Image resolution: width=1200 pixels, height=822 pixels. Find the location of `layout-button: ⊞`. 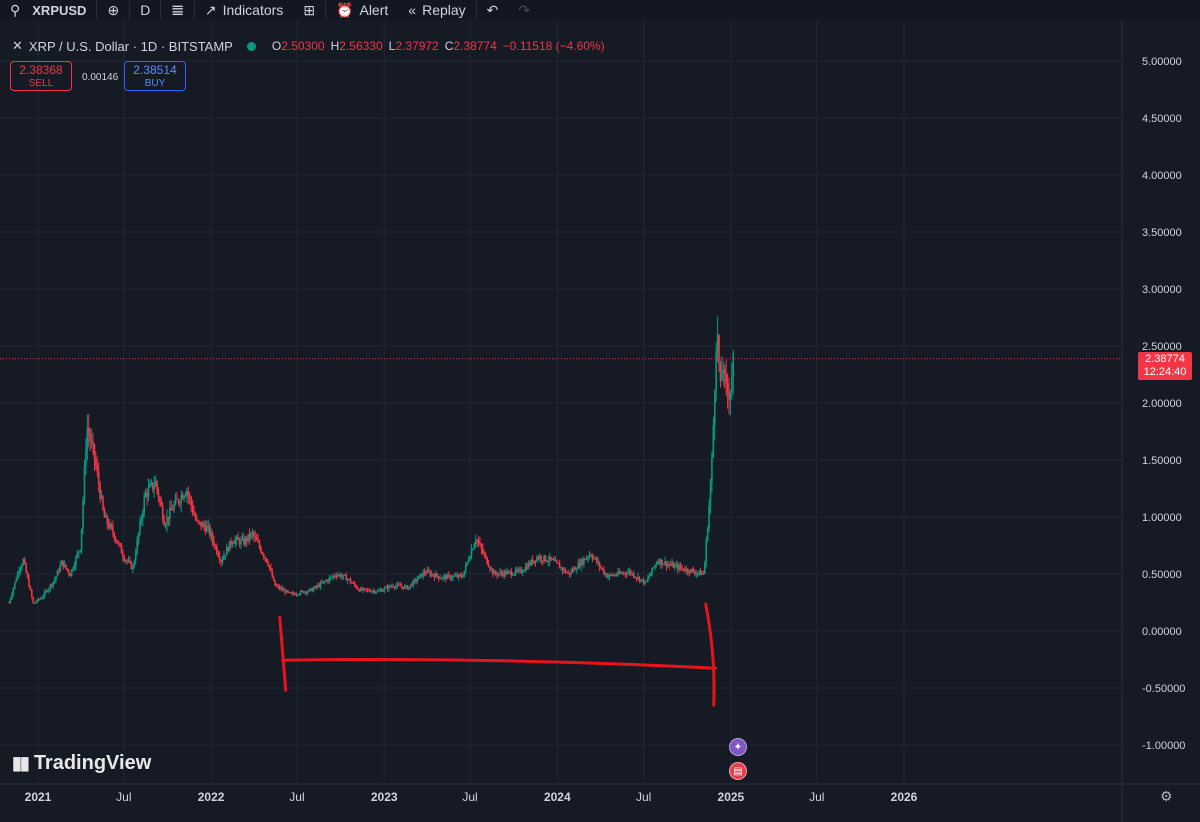

layout-button: ⊞ is located at coordinates (309, 10).